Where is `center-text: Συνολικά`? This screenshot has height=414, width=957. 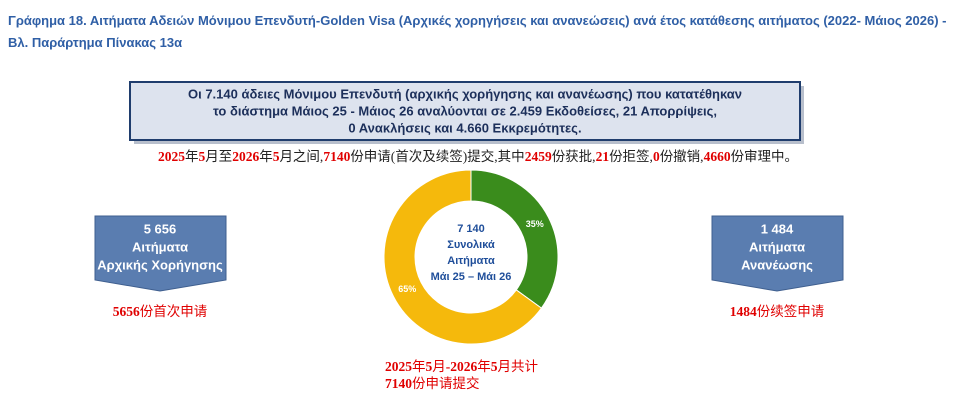 center-text: Συνολικά is located at coordinates (471, 245).